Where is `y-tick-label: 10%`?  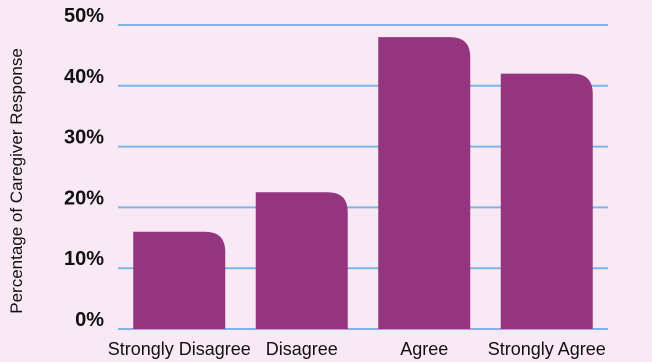 y-tick-label: 10% is located at coordinates (84, 259).